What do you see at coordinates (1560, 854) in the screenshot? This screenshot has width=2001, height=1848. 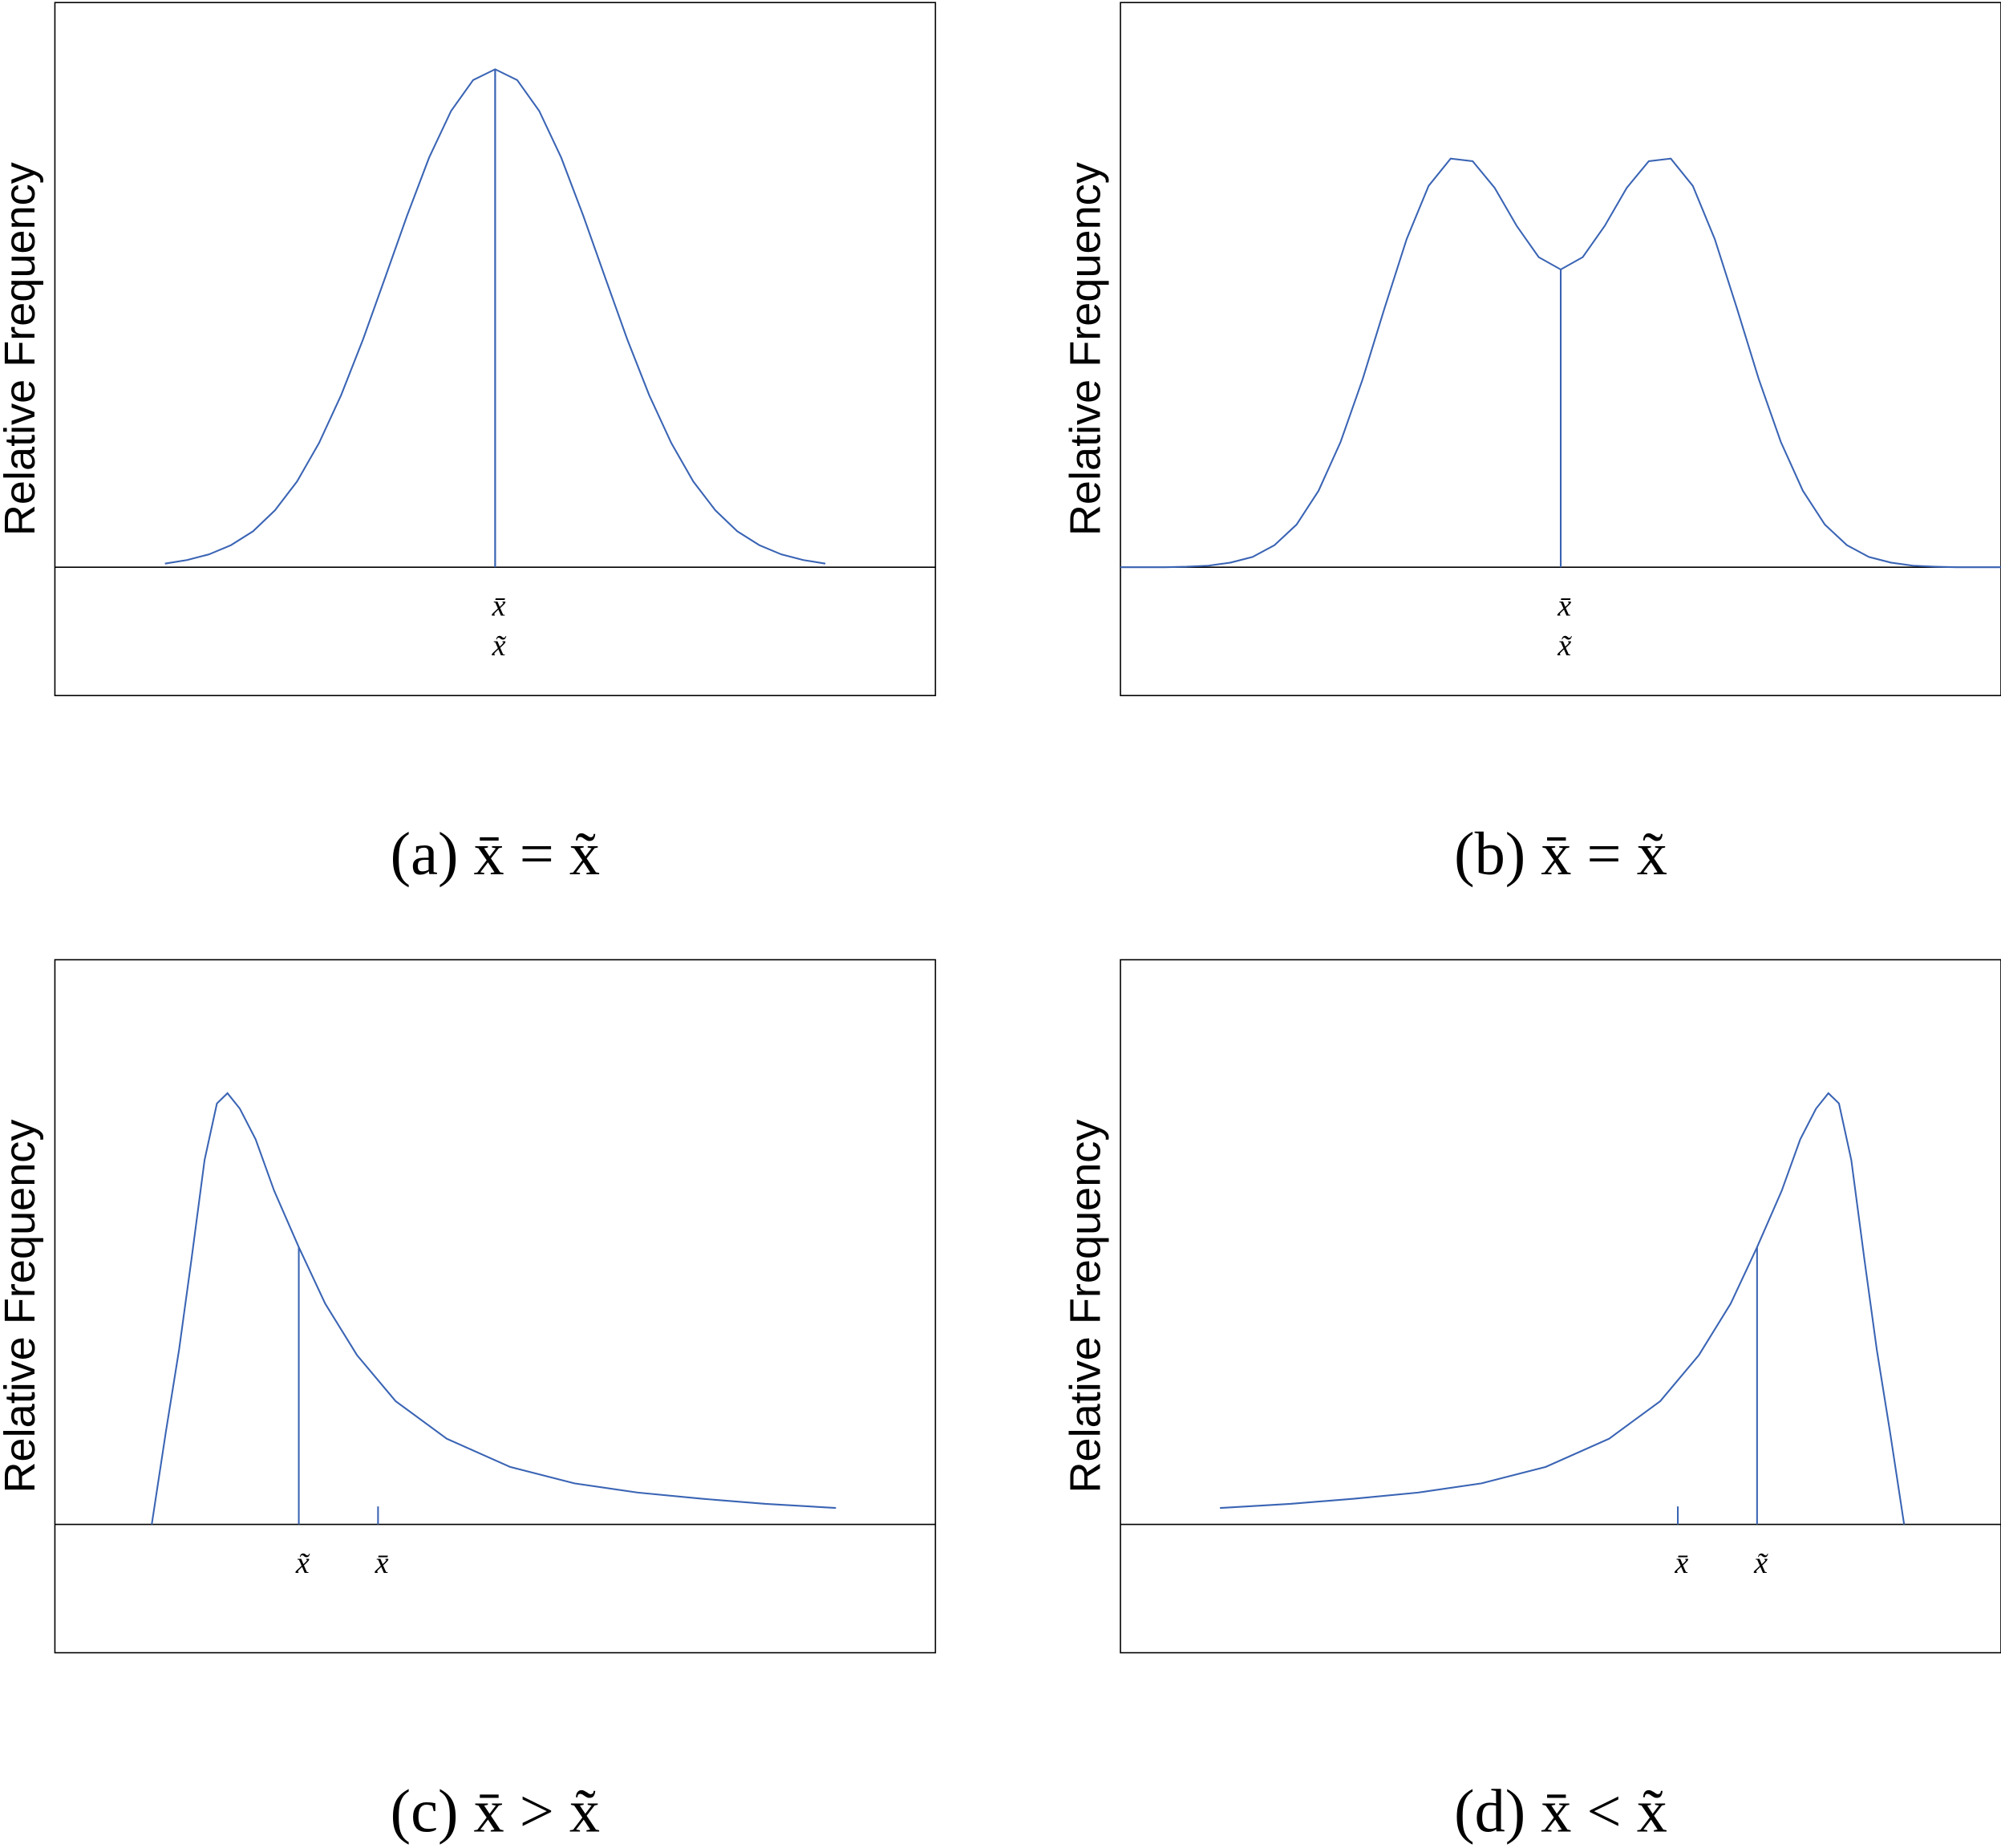 I see `panel-caption: (b) x̄ = x̃` at bounding box center [1560, 854].